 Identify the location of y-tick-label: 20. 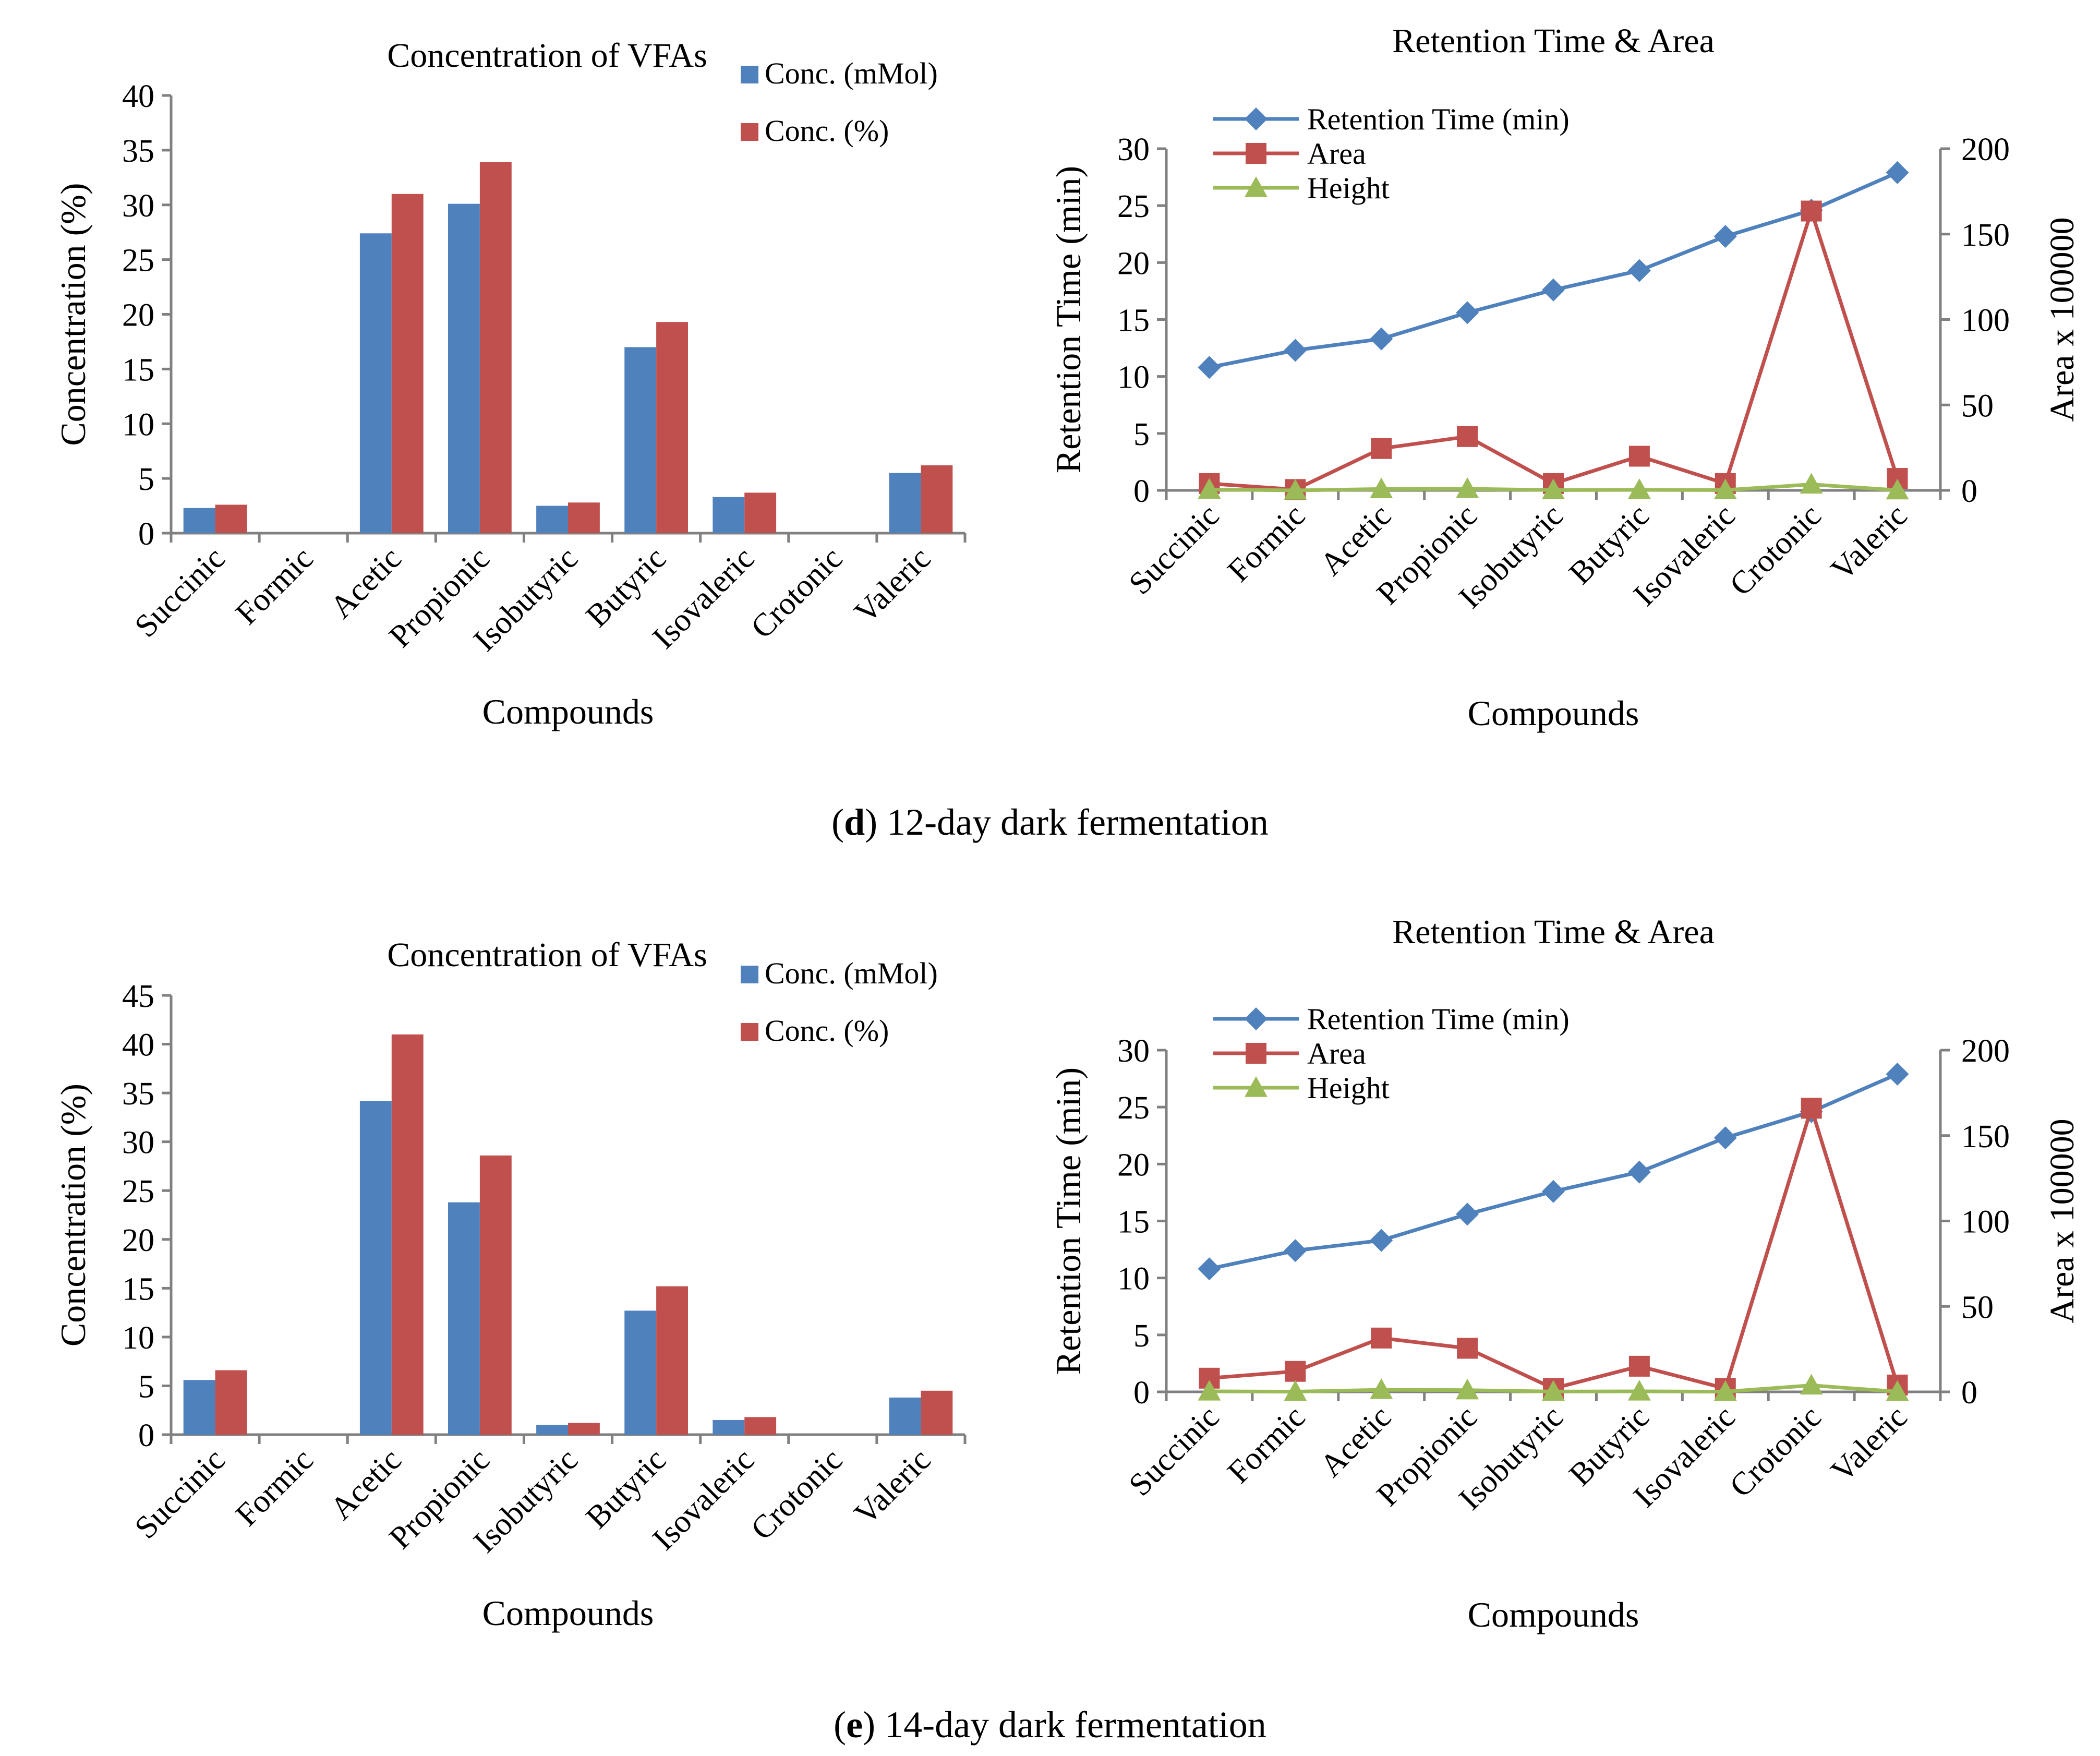
(1133, 263).